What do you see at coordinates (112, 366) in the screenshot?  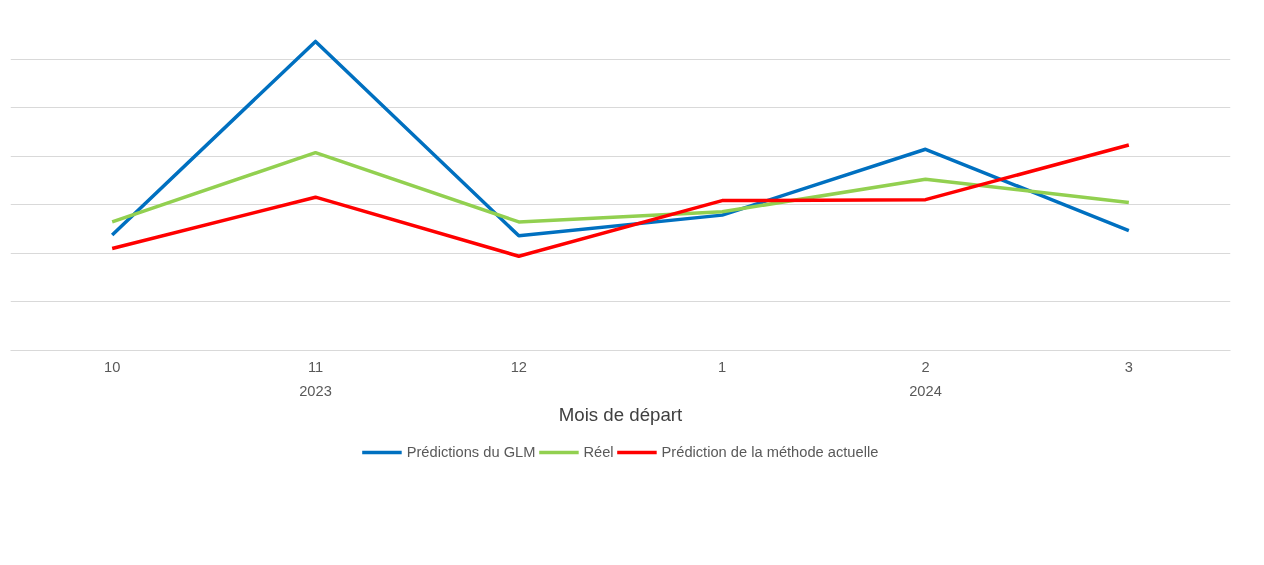 I see `x-tick-label: 10` at bounding box center [112, 366].